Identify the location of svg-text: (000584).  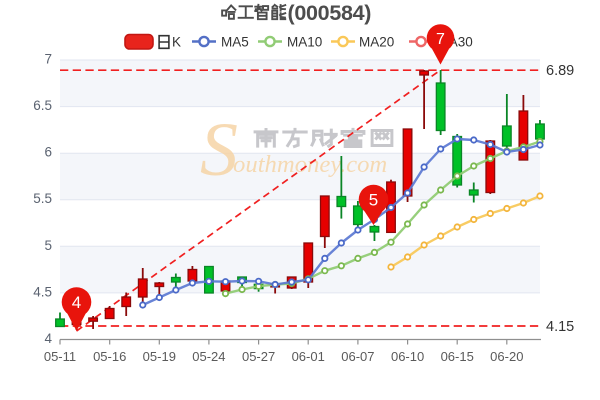
(330, 13).